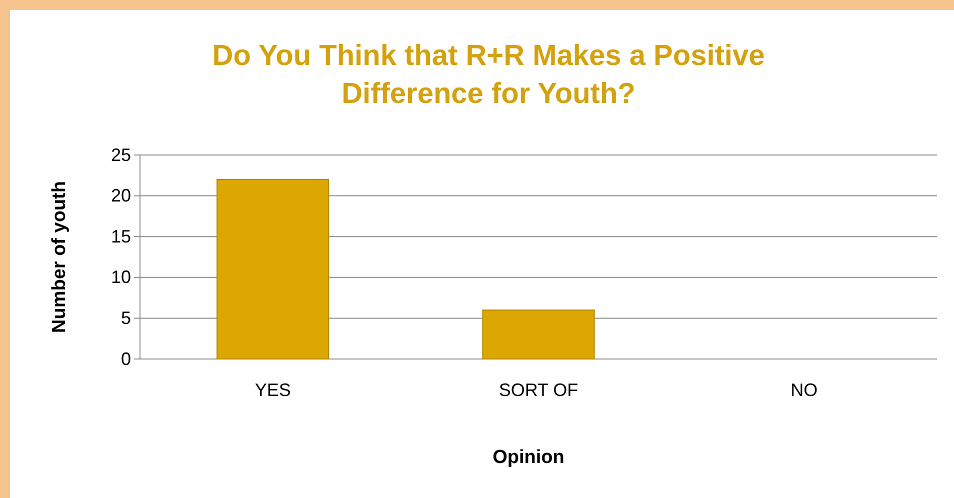 This screenshot has height=498, width=954. Describe the element at coordinates (59, 257) in the screenshot. I see `y-axis-title: Number of youth` at that location.